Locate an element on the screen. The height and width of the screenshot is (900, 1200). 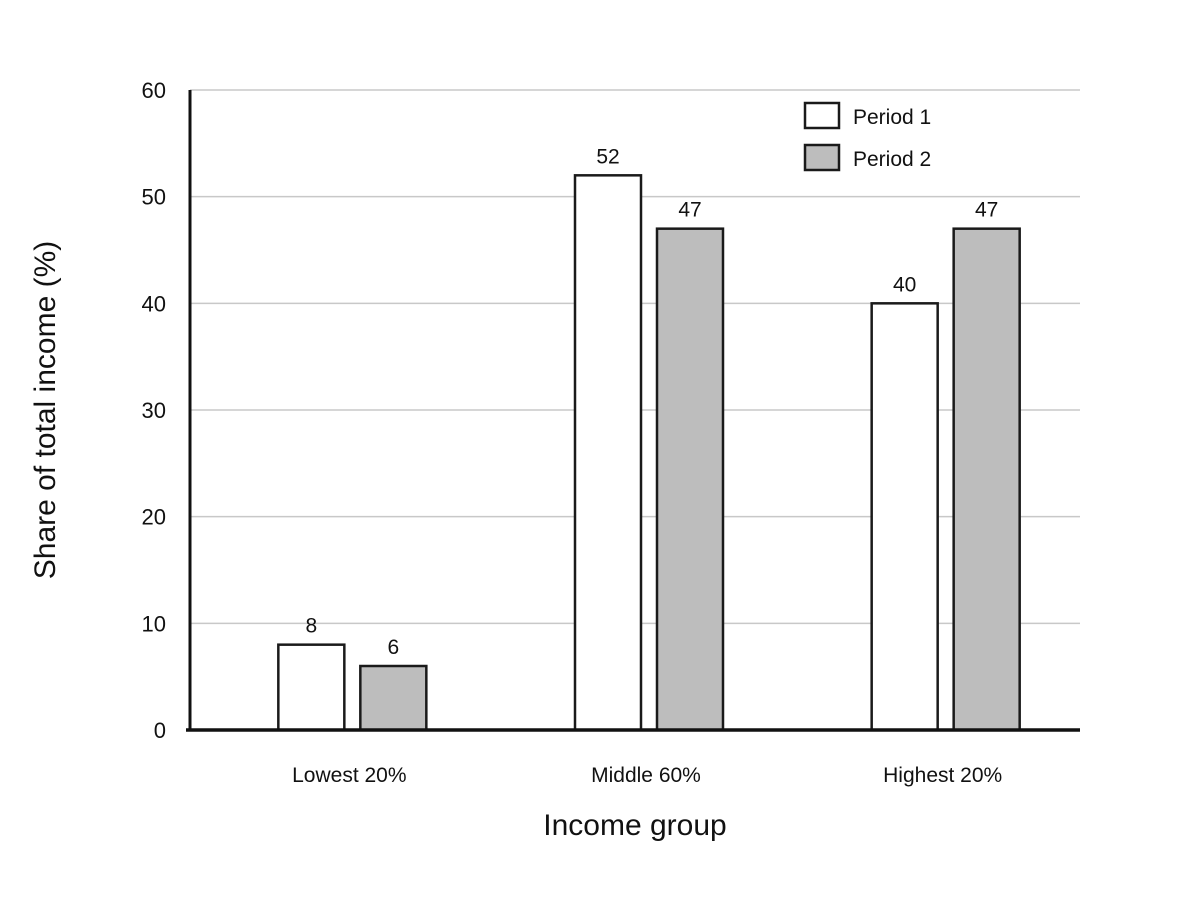
y-tick-label: 0 is located at coordinates (160, 730).